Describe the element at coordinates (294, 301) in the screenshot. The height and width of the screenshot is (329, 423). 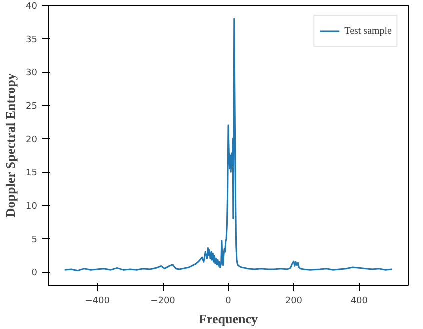
I see `x-tick-label: 200` at that location.